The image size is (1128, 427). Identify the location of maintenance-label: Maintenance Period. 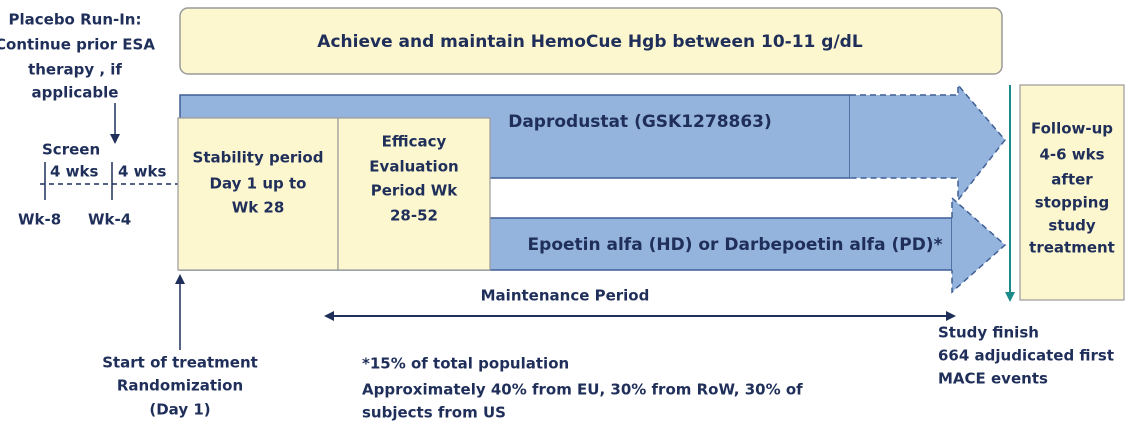
(565, 296).